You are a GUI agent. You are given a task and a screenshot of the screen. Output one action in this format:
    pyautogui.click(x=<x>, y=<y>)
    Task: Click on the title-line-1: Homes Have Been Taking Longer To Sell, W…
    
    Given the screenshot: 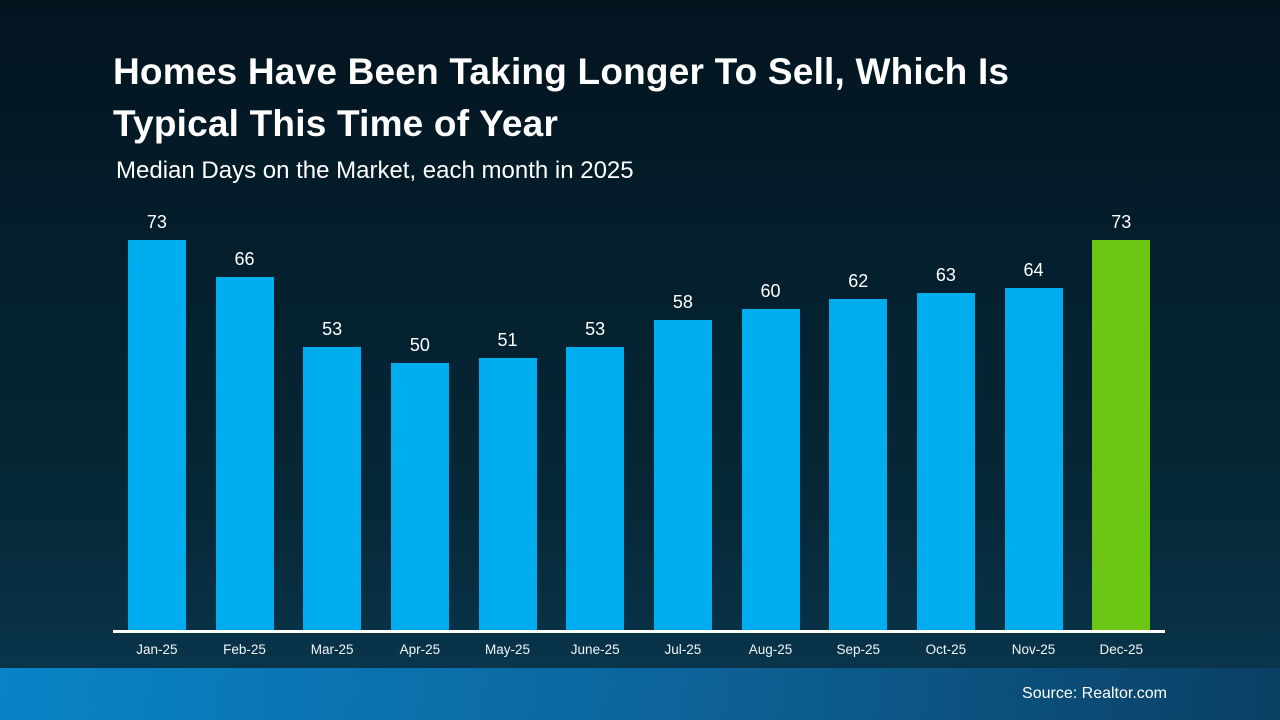 What is the action you would take?
    pyautogui.click(x=561, y=71)
    